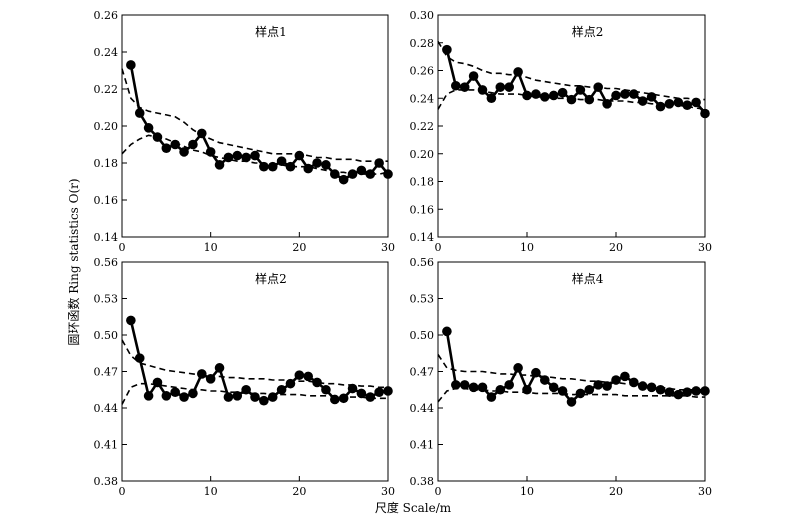  What do you see at coordinates (271, 278) in the screenshot?
I see `panel-title: 样点2` at bounding box center [271, 278].